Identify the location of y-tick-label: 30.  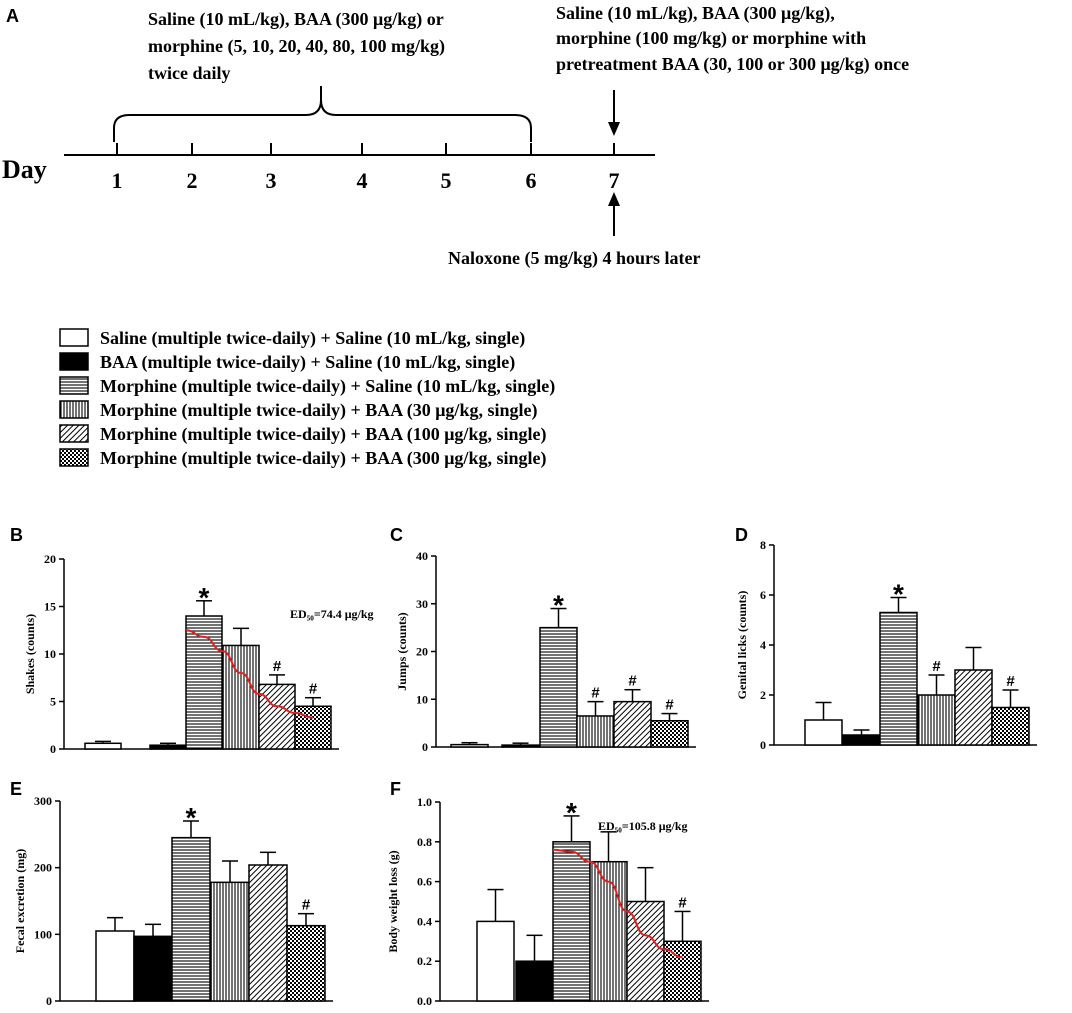
(422, 604).